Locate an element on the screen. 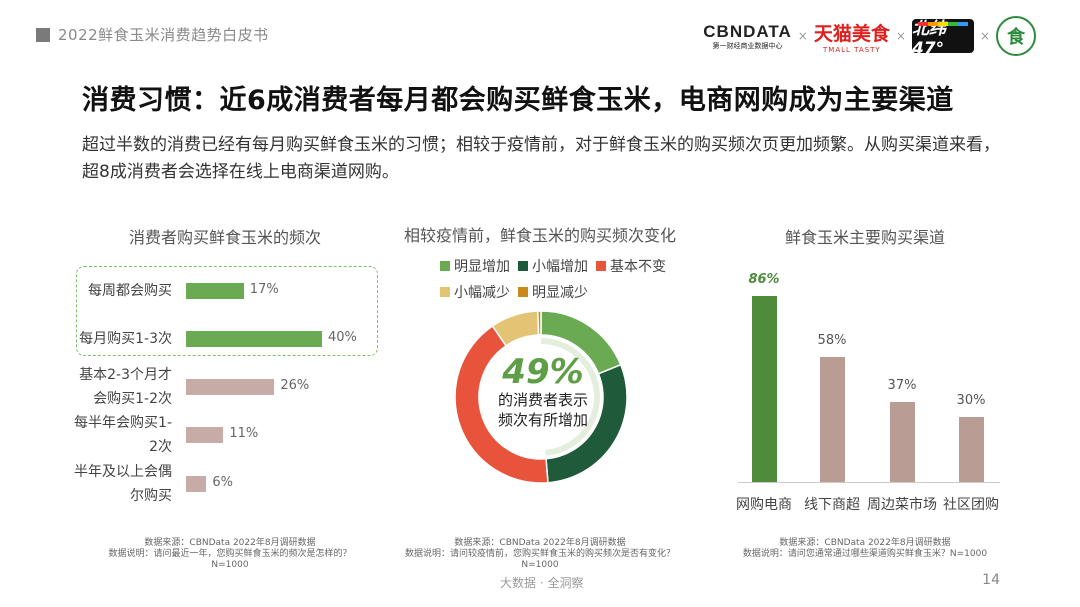 This screenshot has width=1080, height=607. cbndata-logo-text: CBNDATA is located at coordinates (747, 31).